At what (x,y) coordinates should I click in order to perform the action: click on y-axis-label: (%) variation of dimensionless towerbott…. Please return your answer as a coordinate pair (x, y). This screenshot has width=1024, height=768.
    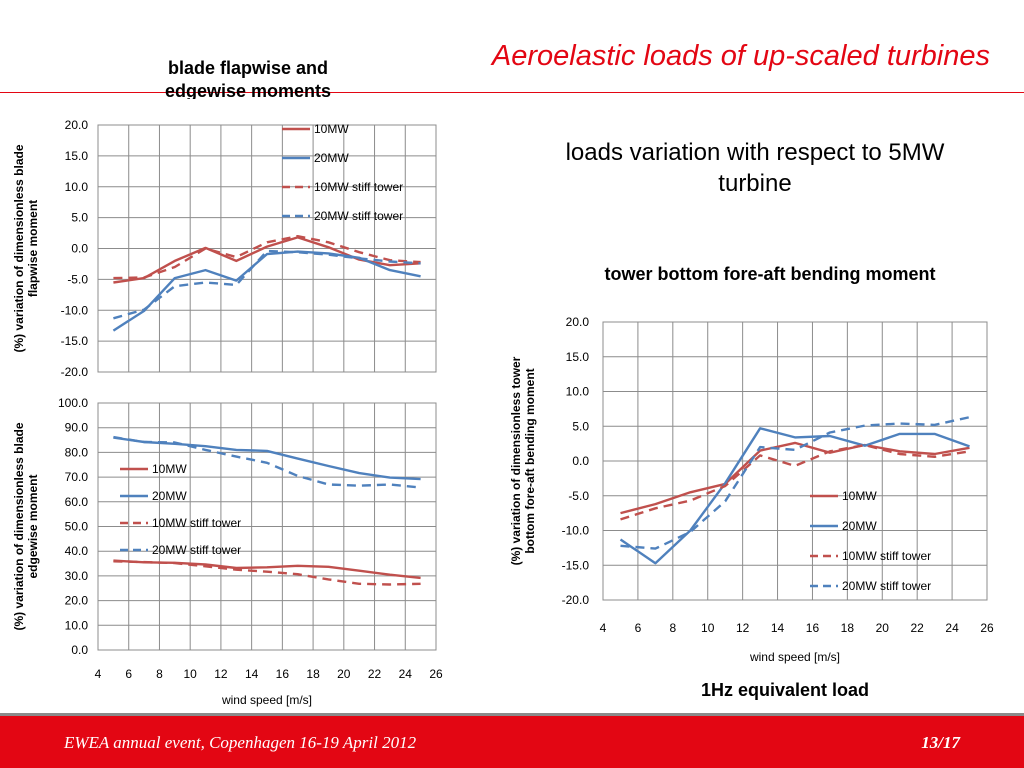
    Looking at the image, I should click on (523, 460).